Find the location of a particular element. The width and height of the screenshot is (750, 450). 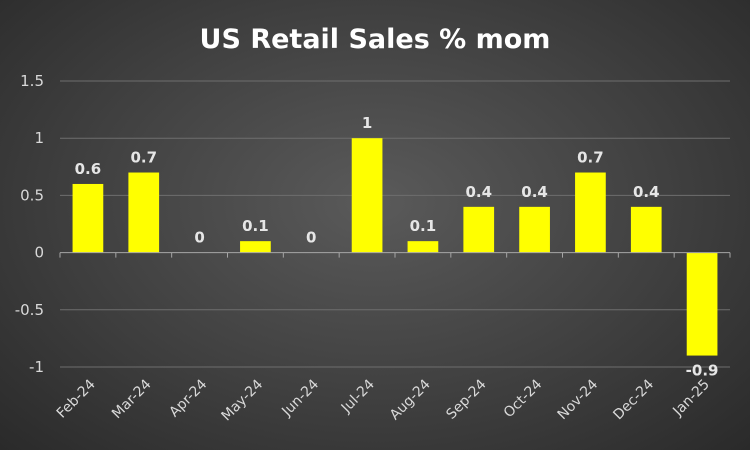

y-tick-label: 1.5 is located at coordinates (32, 81).